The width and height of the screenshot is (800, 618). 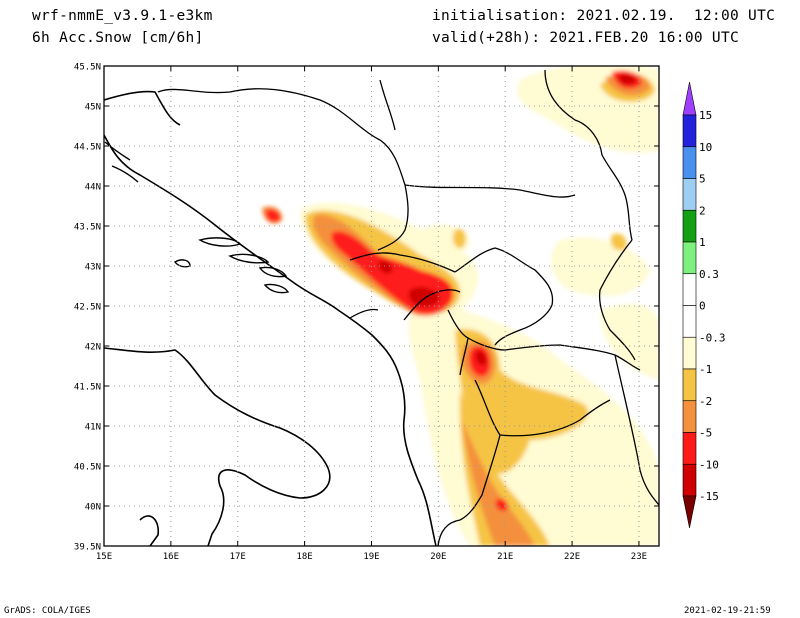 I want to click on lat-tick-label: 39.5N, so click(x=87, y=548).